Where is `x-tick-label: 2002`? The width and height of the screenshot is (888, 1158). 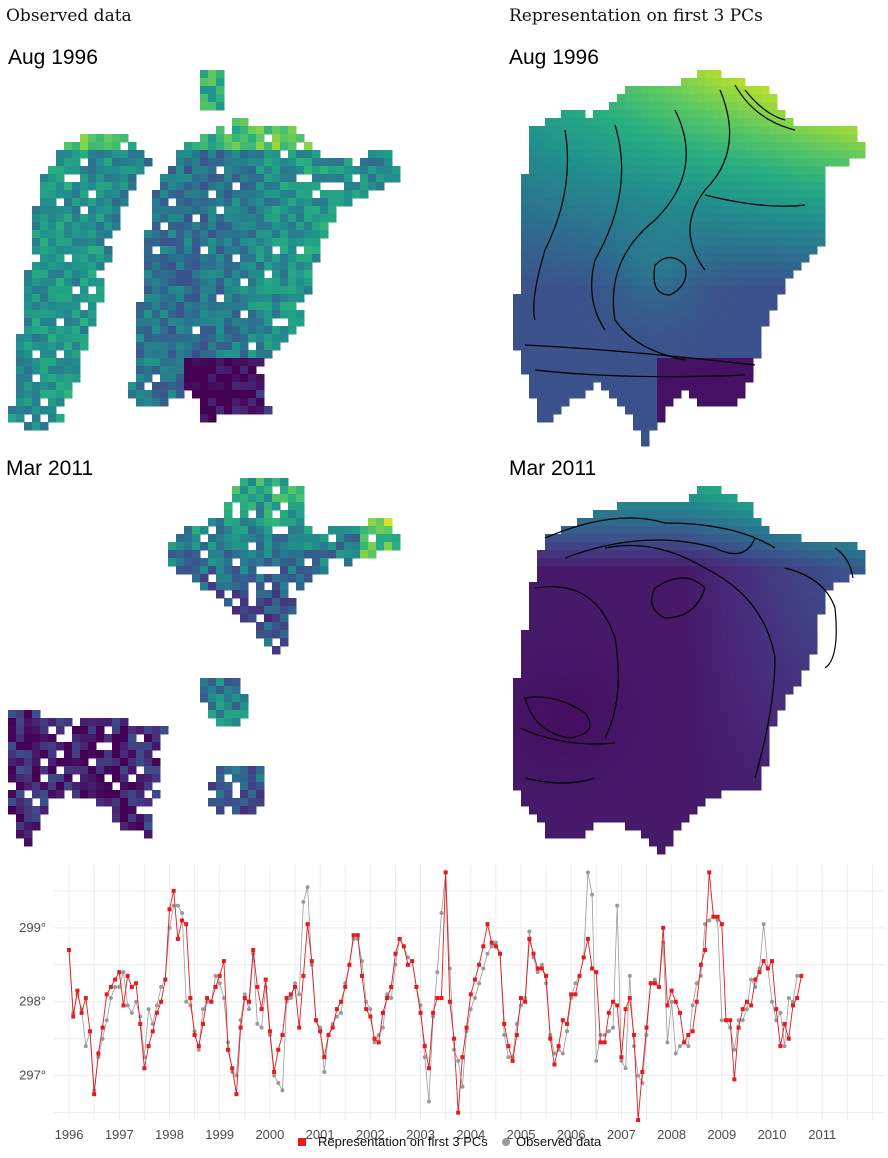 x-tick-label: 2002 is located at coordinates (370, 1134).